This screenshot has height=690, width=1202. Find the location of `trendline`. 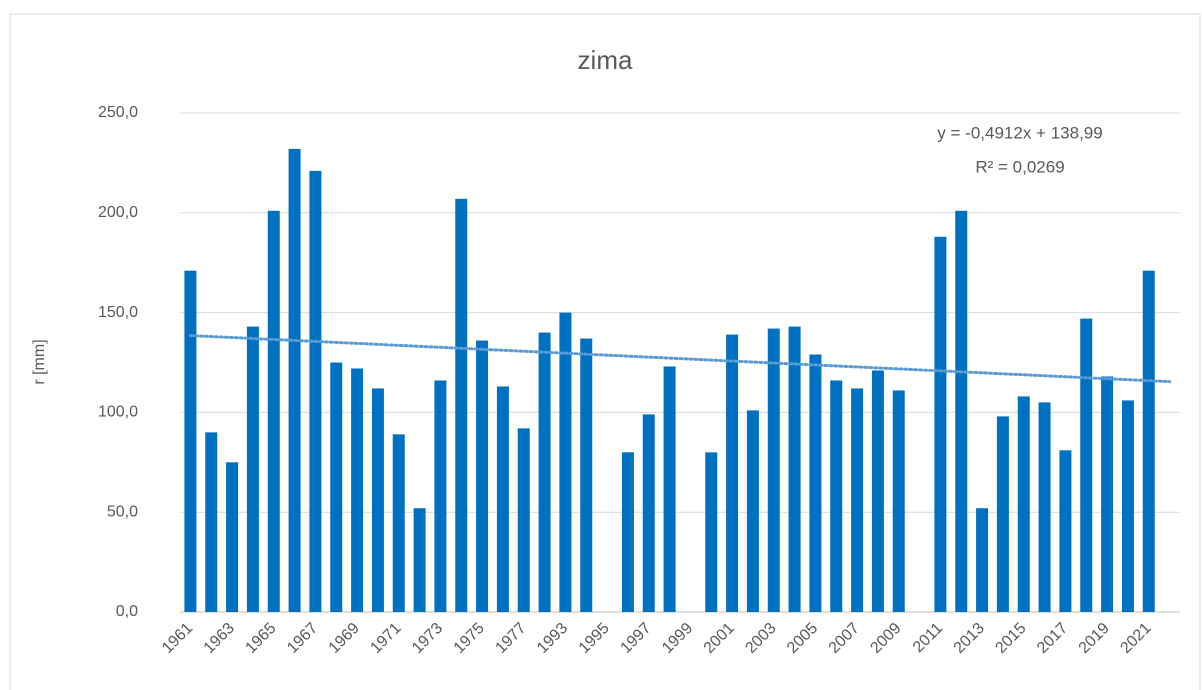

trendline is located at coordinates (680, 359).